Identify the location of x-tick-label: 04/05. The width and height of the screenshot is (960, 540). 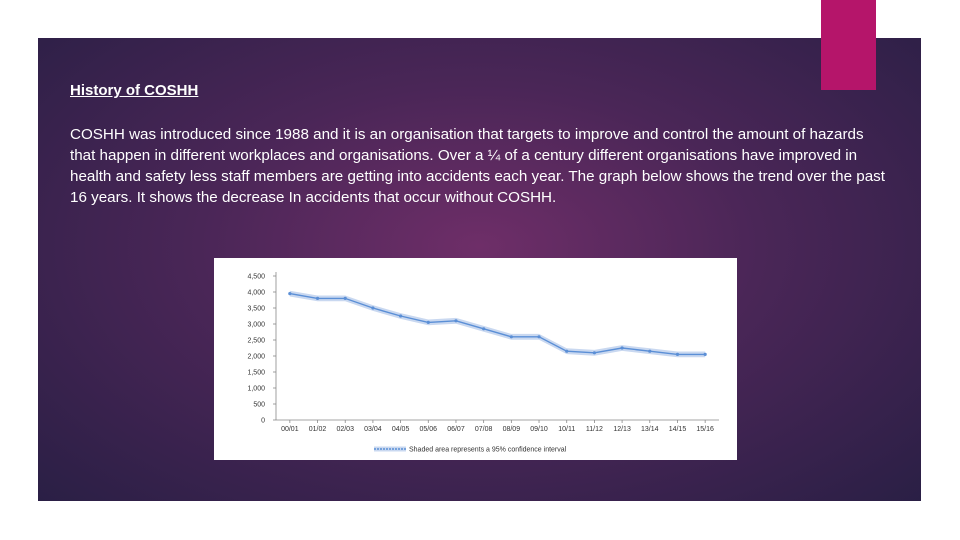
(401, 429).